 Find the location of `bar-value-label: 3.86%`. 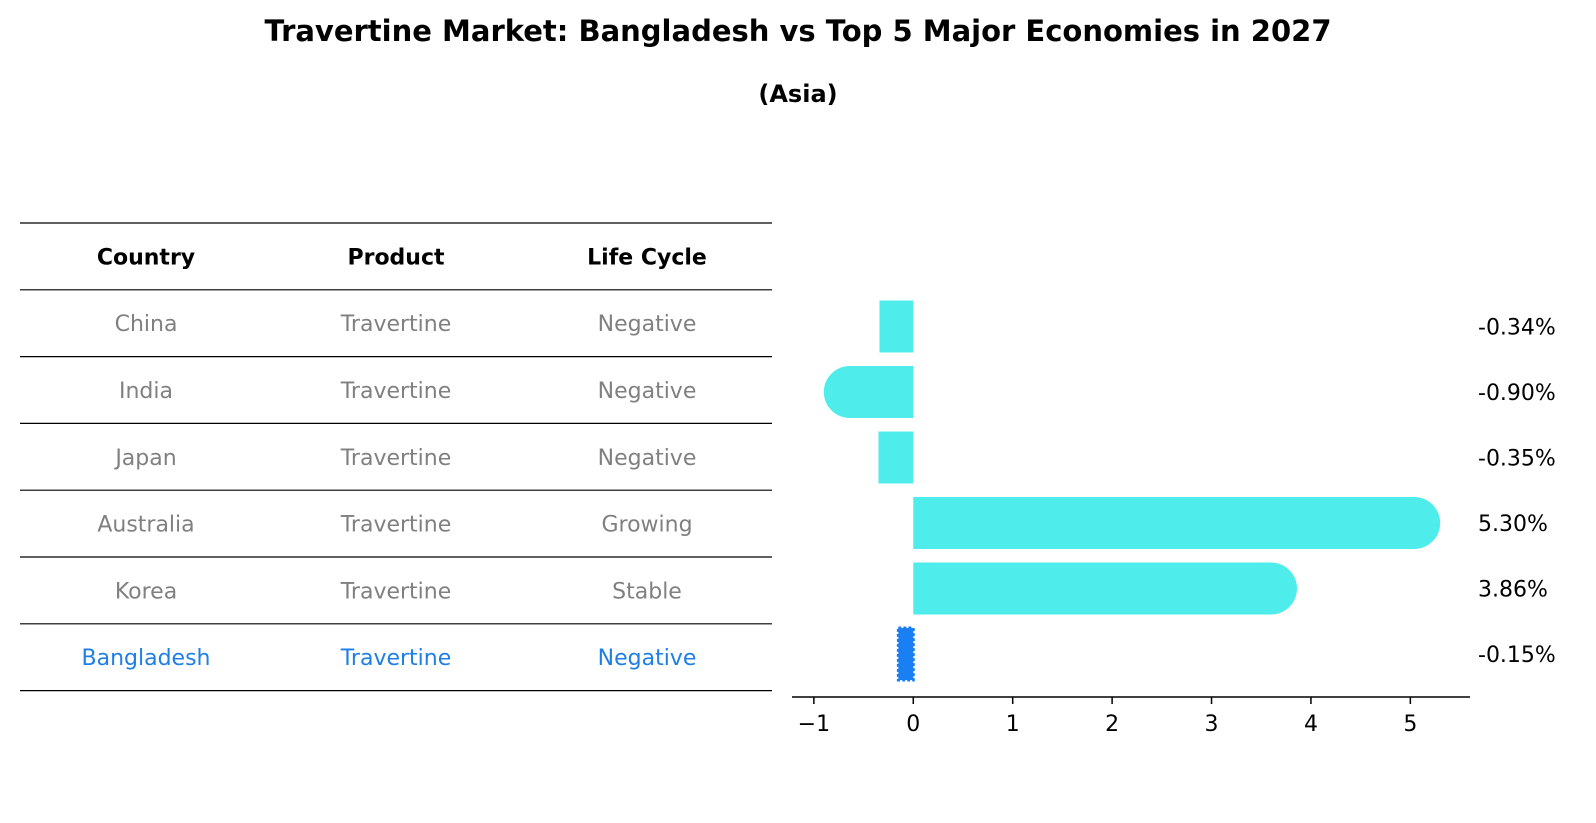

bar-value-label: 3.86% is located at coordinates (1513, 590).